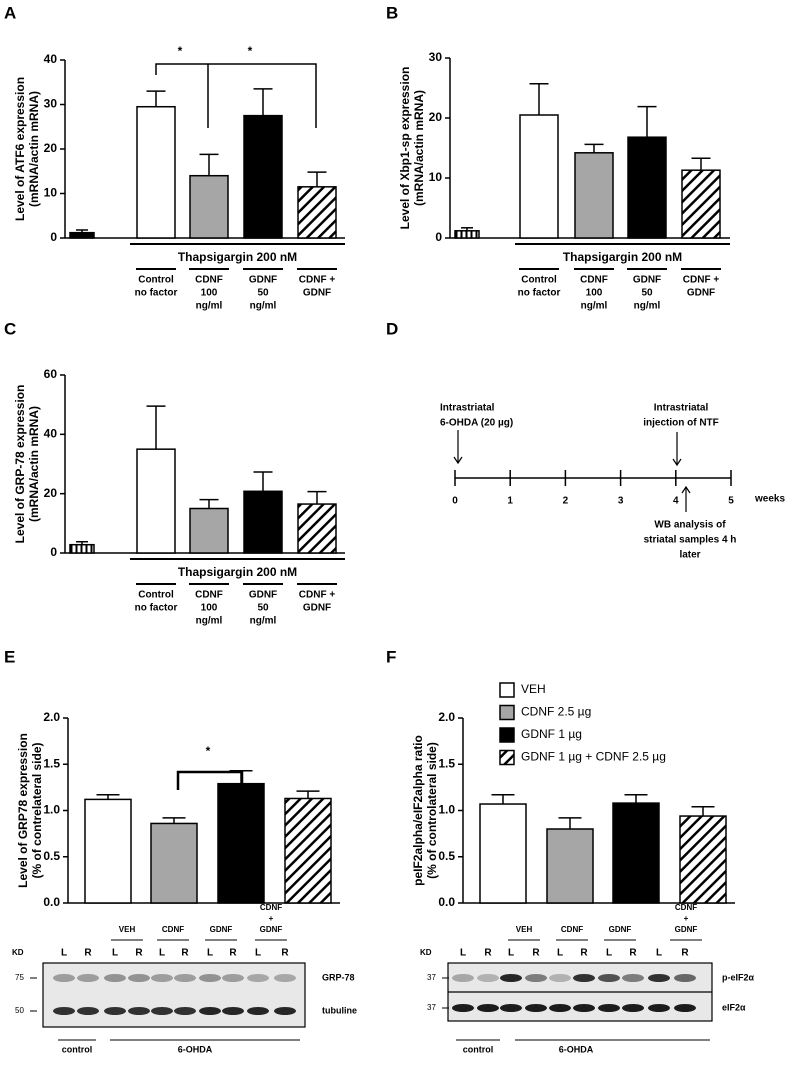 This screenshot has height=1079, width=792. What do you see at coordinates (263, 595) in the screenshot?
I see `x-tick-label: GDNF` at bounding box center [263, 595].